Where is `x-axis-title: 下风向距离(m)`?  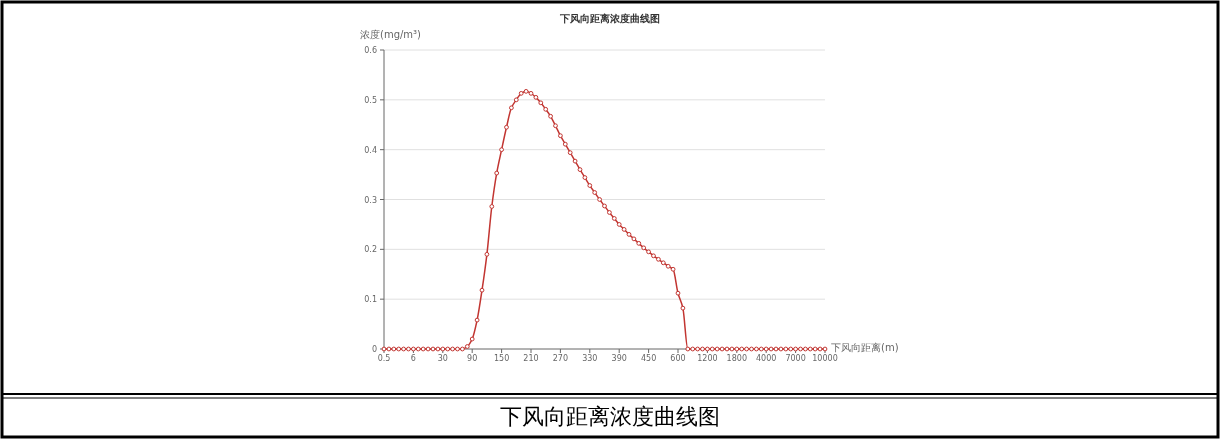
x-axis-title: 下风向距离(m) is located at coordinates (865, 347).